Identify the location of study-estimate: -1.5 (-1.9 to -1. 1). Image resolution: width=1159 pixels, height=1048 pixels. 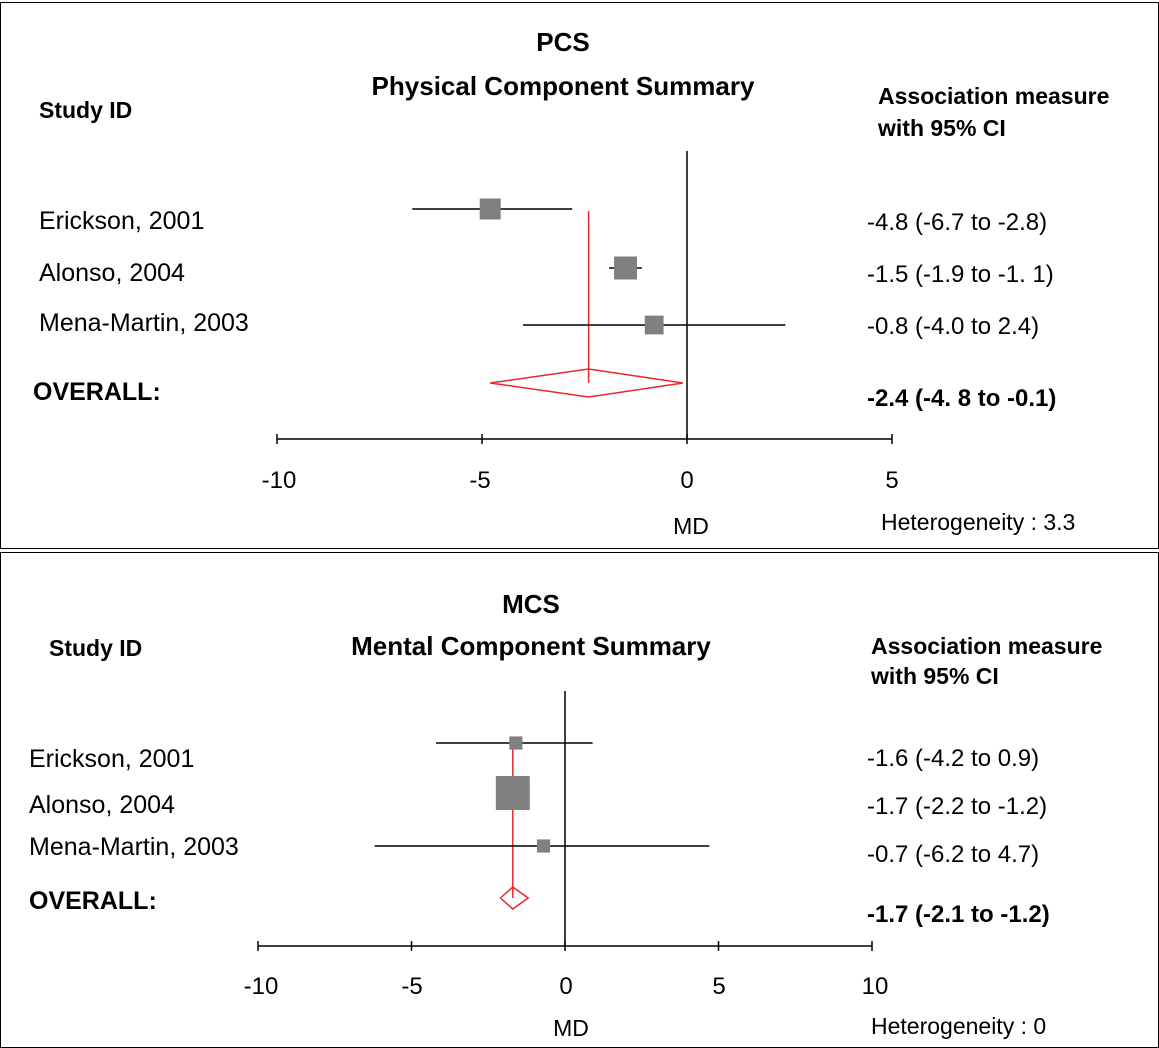
(960, 274).